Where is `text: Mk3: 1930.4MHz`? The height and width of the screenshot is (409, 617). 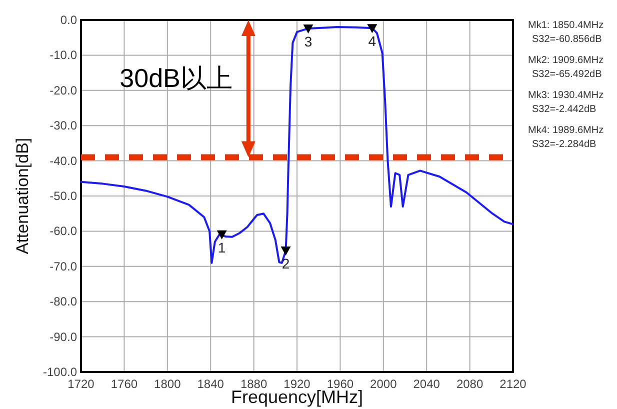 text: Mk3: 1930.4MHz is located at coordinates (566, 95).